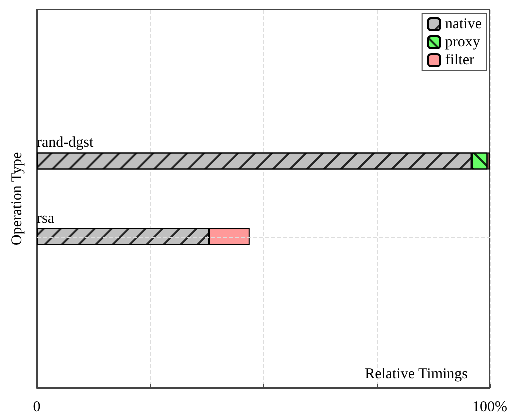 This screenshot has width=515, height=415. What do you see at coordinates (463, 24) in the screenshot?
I see `legend-label: native` at bounding box center [463, 24].